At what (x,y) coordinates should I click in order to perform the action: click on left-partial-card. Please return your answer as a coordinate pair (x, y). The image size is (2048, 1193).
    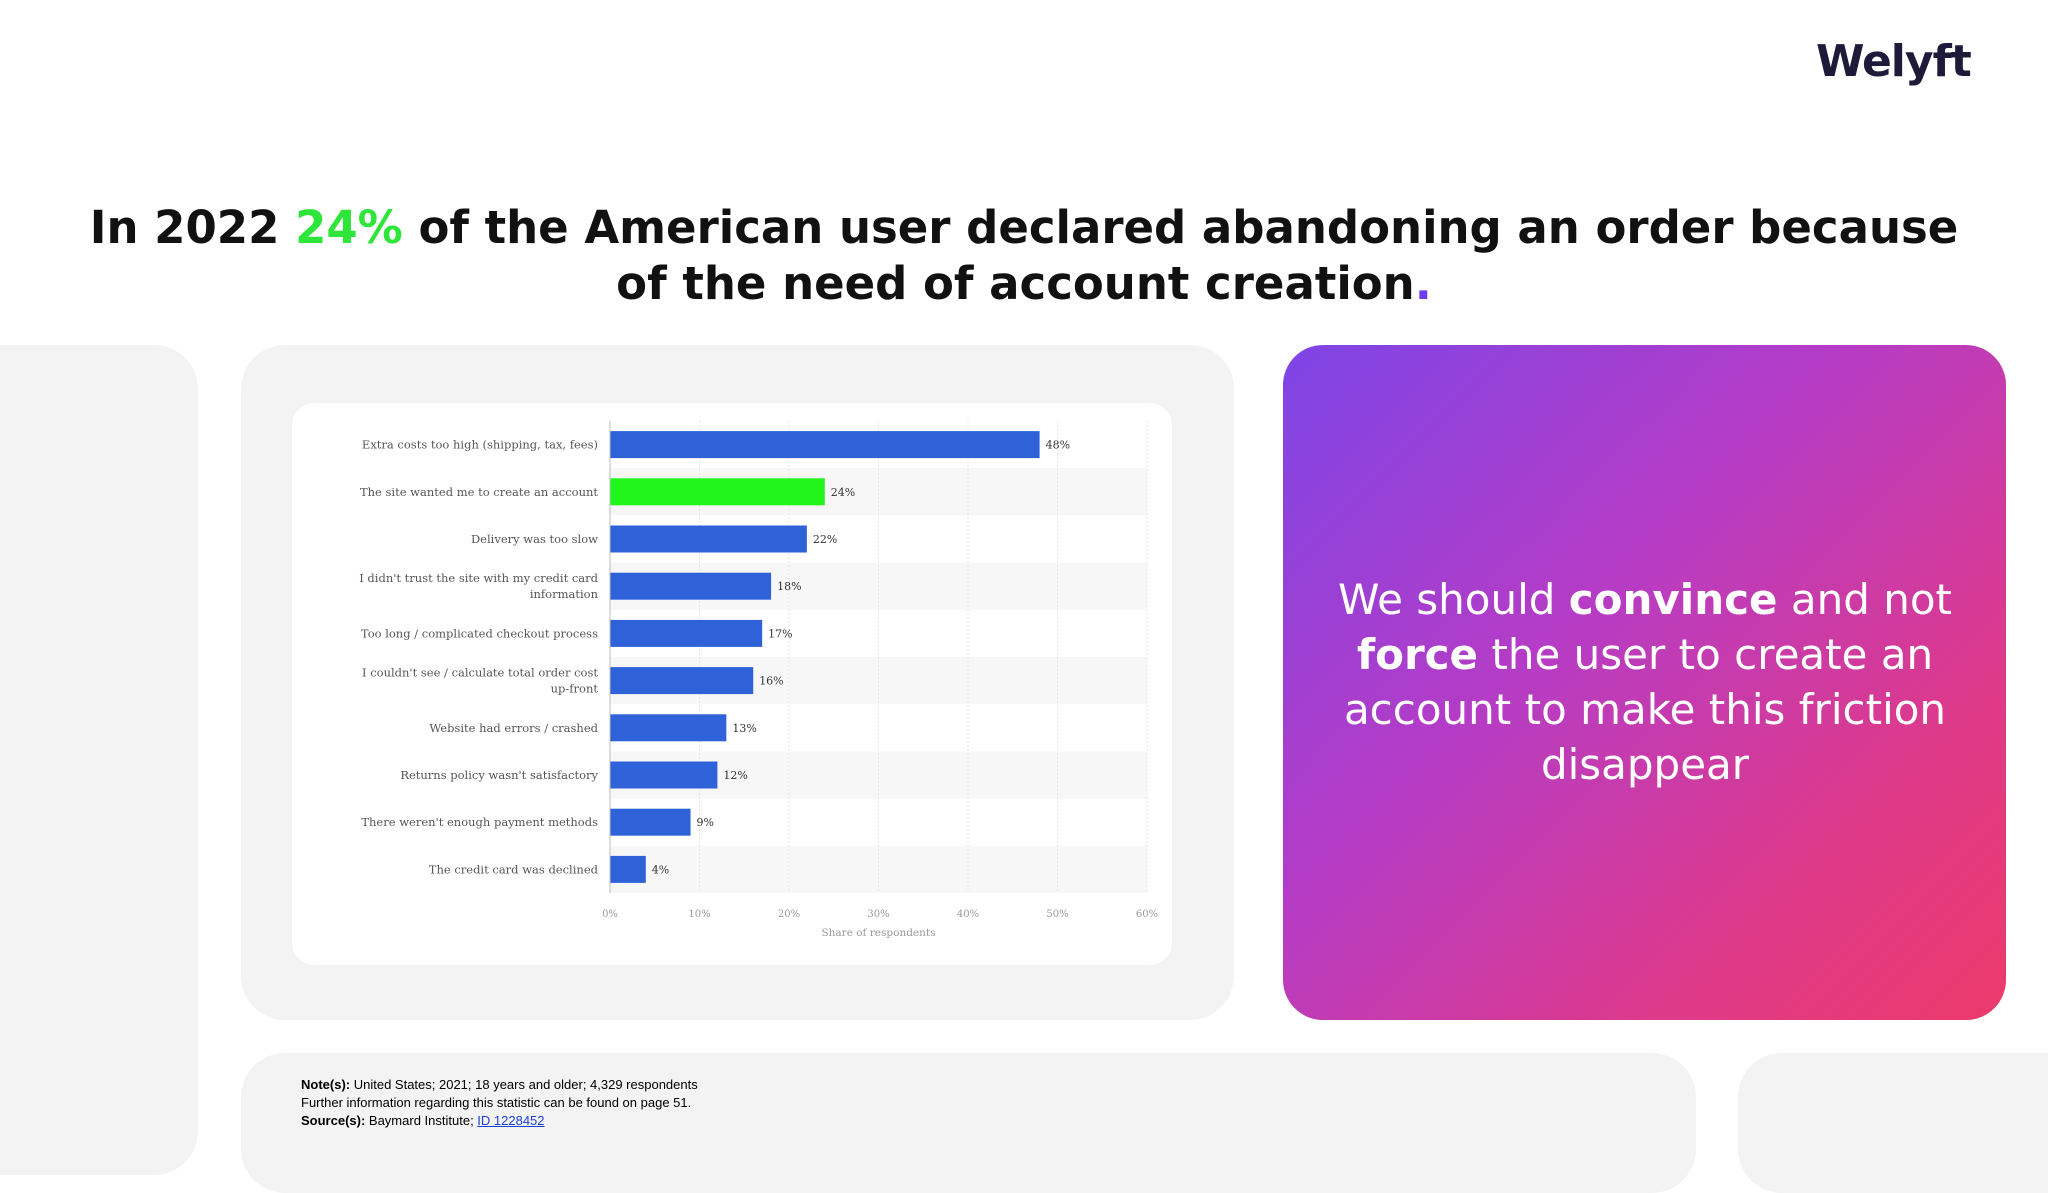
    Looking at the image, I should click on (99, 760).